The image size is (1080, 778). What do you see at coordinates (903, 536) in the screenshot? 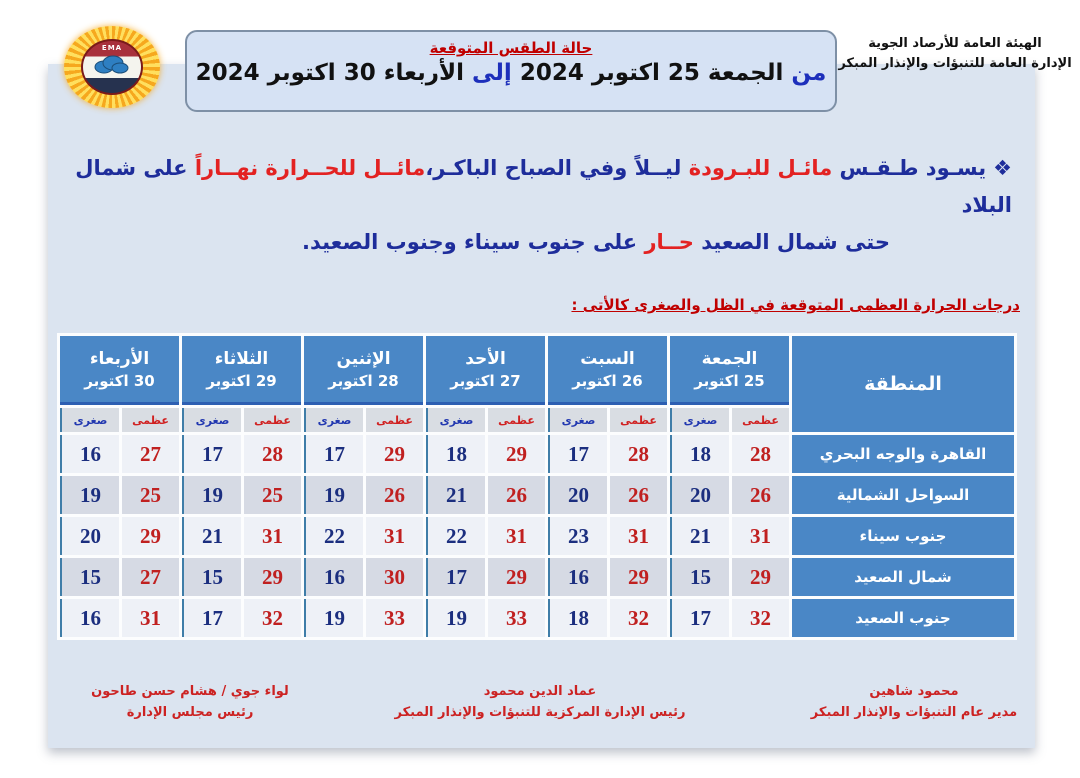
I see `region-name-cell: جنوب سيناء` at bounding box center [903, 536].